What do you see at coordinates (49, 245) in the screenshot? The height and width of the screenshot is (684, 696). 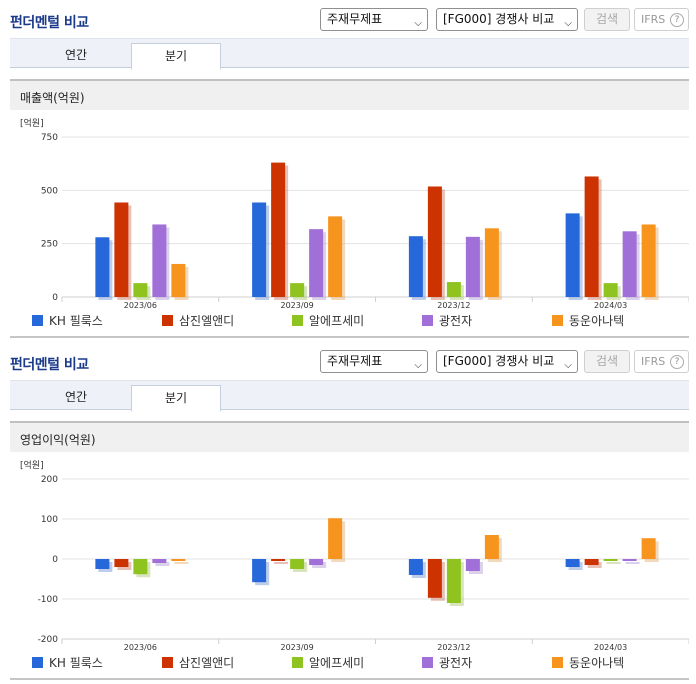 I see `y-tick-label: 250` at bounding box center [49, 245].